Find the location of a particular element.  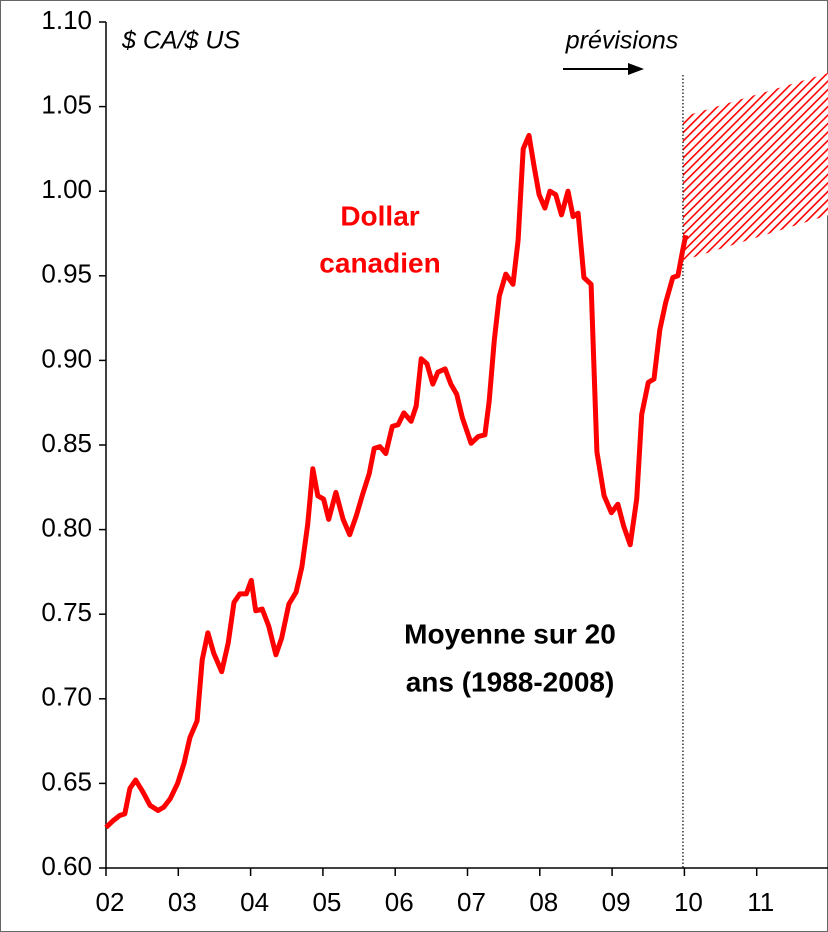

x-tick-label: 07 is located at coordinates (471, 902).